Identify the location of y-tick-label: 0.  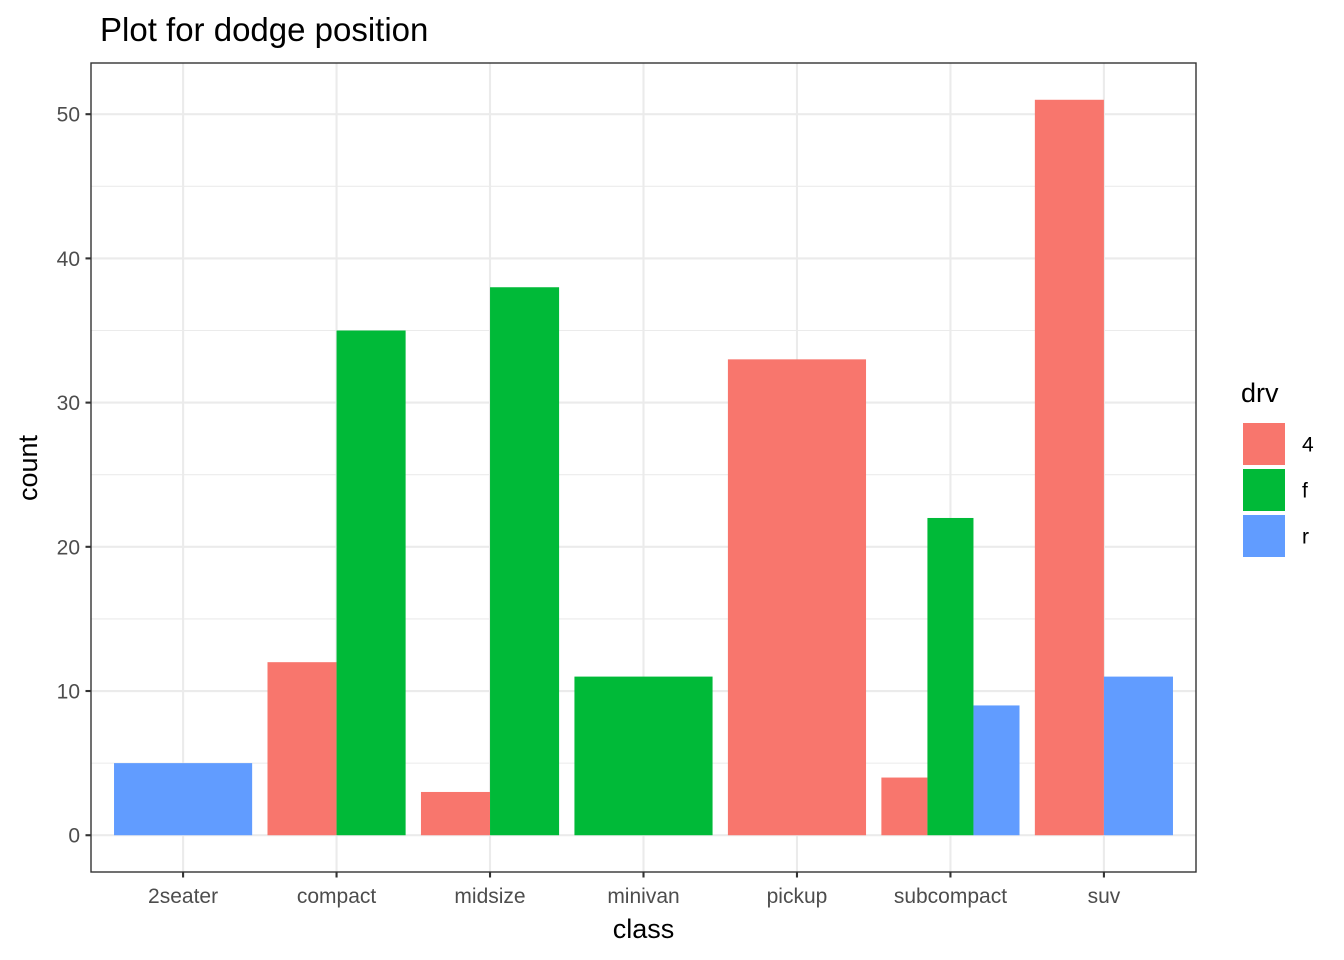
(74, 836).